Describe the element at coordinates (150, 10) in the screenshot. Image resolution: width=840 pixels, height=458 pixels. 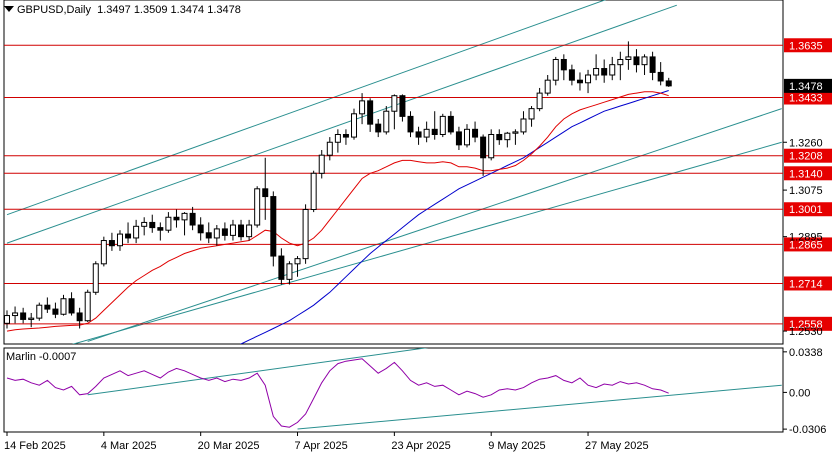
I see `high-value: 1.3509` at that location.